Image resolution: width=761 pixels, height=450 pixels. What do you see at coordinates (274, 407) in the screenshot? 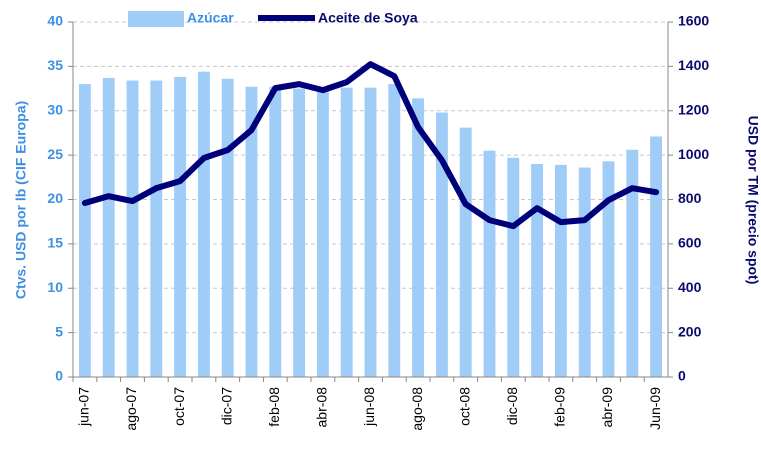
I see `x-tick-label: feb-08` at bounding box center [274, 407].